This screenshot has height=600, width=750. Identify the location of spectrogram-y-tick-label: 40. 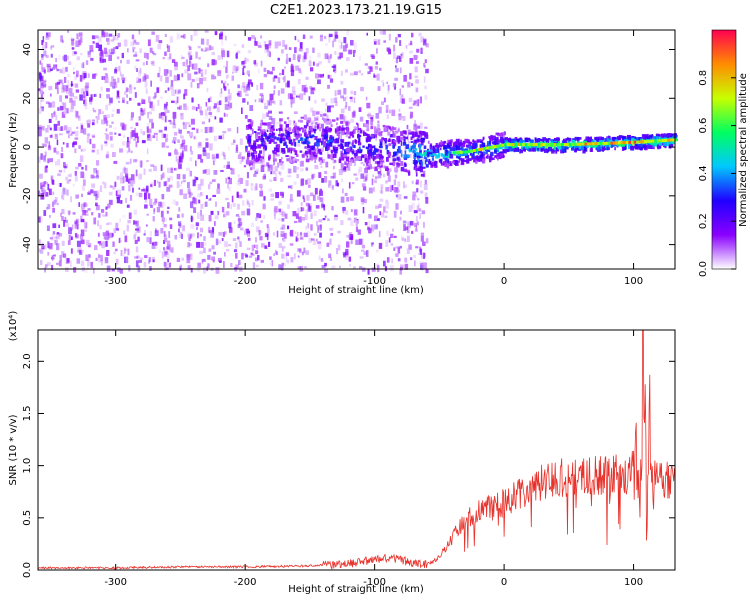
(27, 49).